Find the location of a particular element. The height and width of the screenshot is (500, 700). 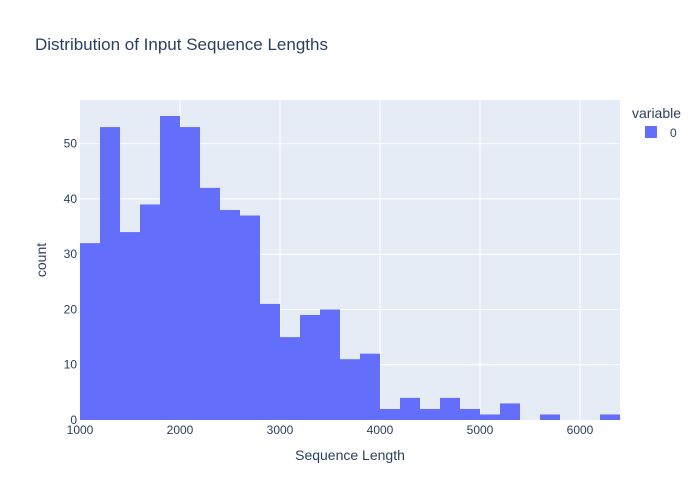

legend-swatch is located at coordinates (651, 132).